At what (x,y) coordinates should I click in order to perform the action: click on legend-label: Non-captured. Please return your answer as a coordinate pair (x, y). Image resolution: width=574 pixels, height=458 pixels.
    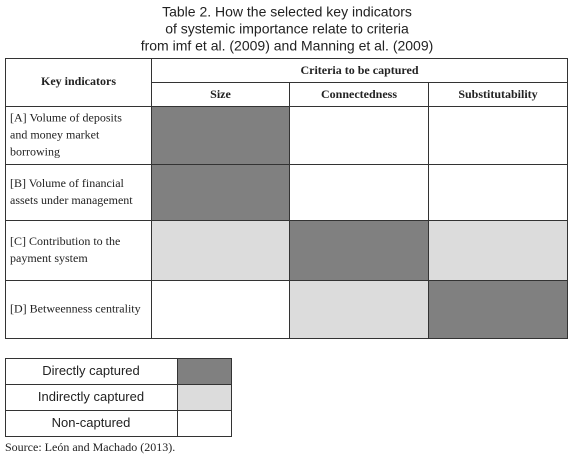
    Looking at the image, I should click on (91, 422).